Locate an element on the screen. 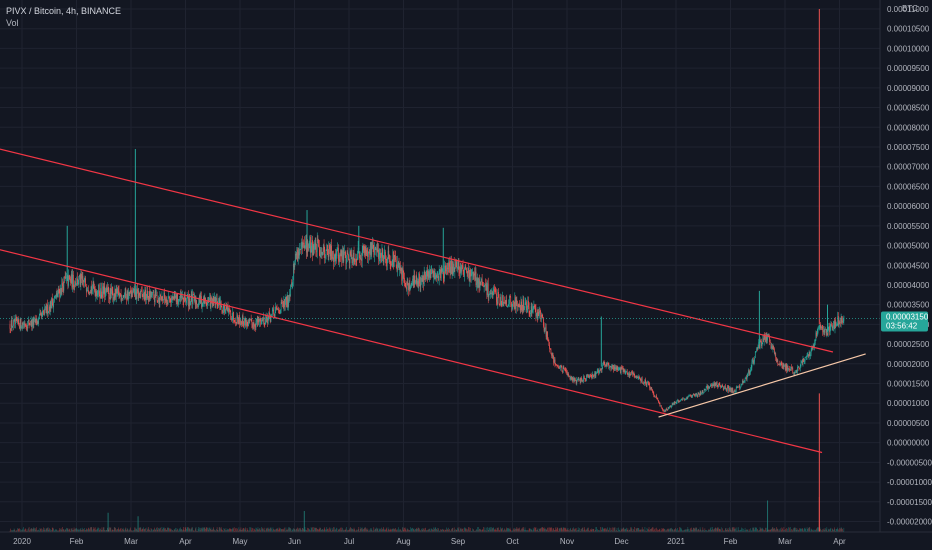 Image resolution: width=932 pixels, height=550 pixels. symbol-title: PIVX / Bitcoin, 4h, BINANCE is located at coordinates (64, 11).